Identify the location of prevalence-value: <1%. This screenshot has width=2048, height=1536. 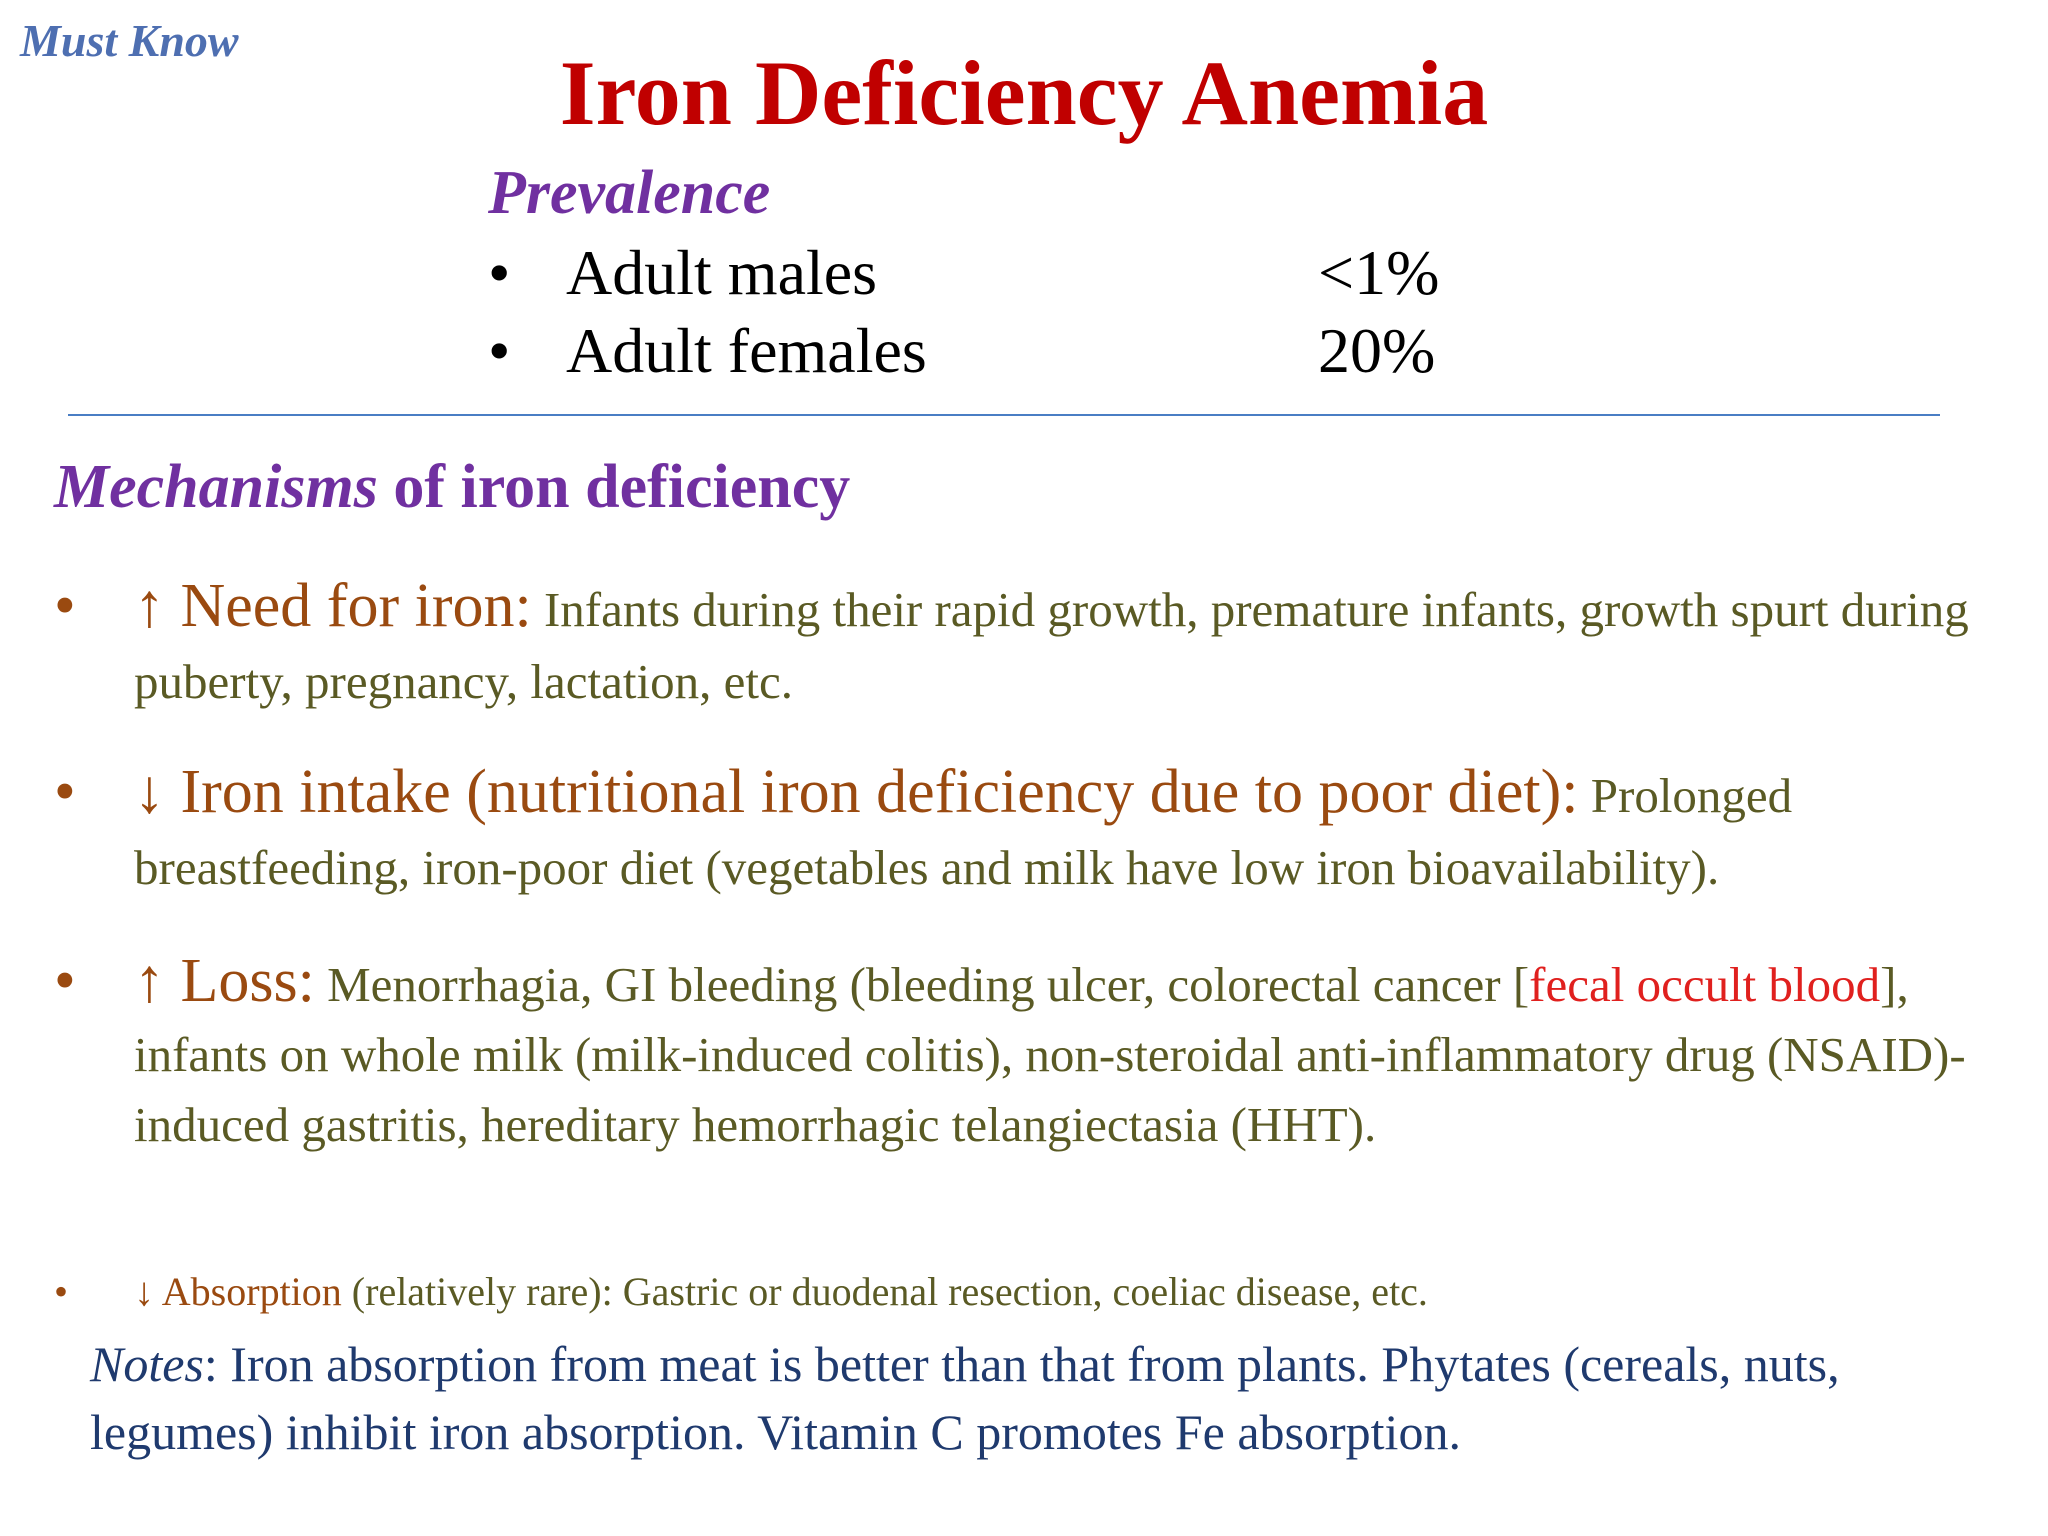
(1379, 272).